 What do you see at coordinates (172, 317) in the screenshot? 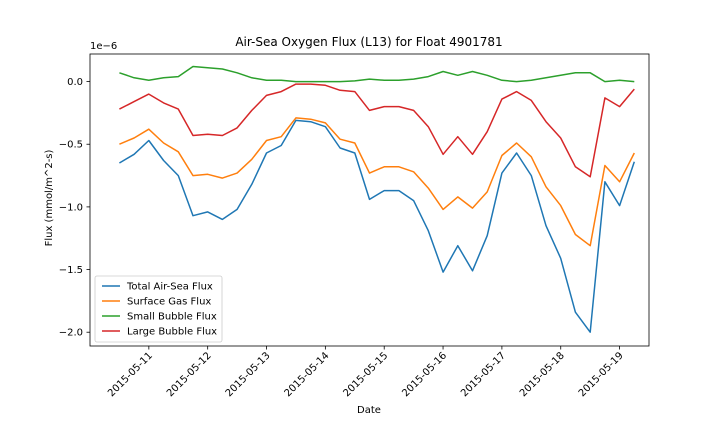
I see `legend-label-3: Small Bubble Flux` at bounding box center [172, 317].